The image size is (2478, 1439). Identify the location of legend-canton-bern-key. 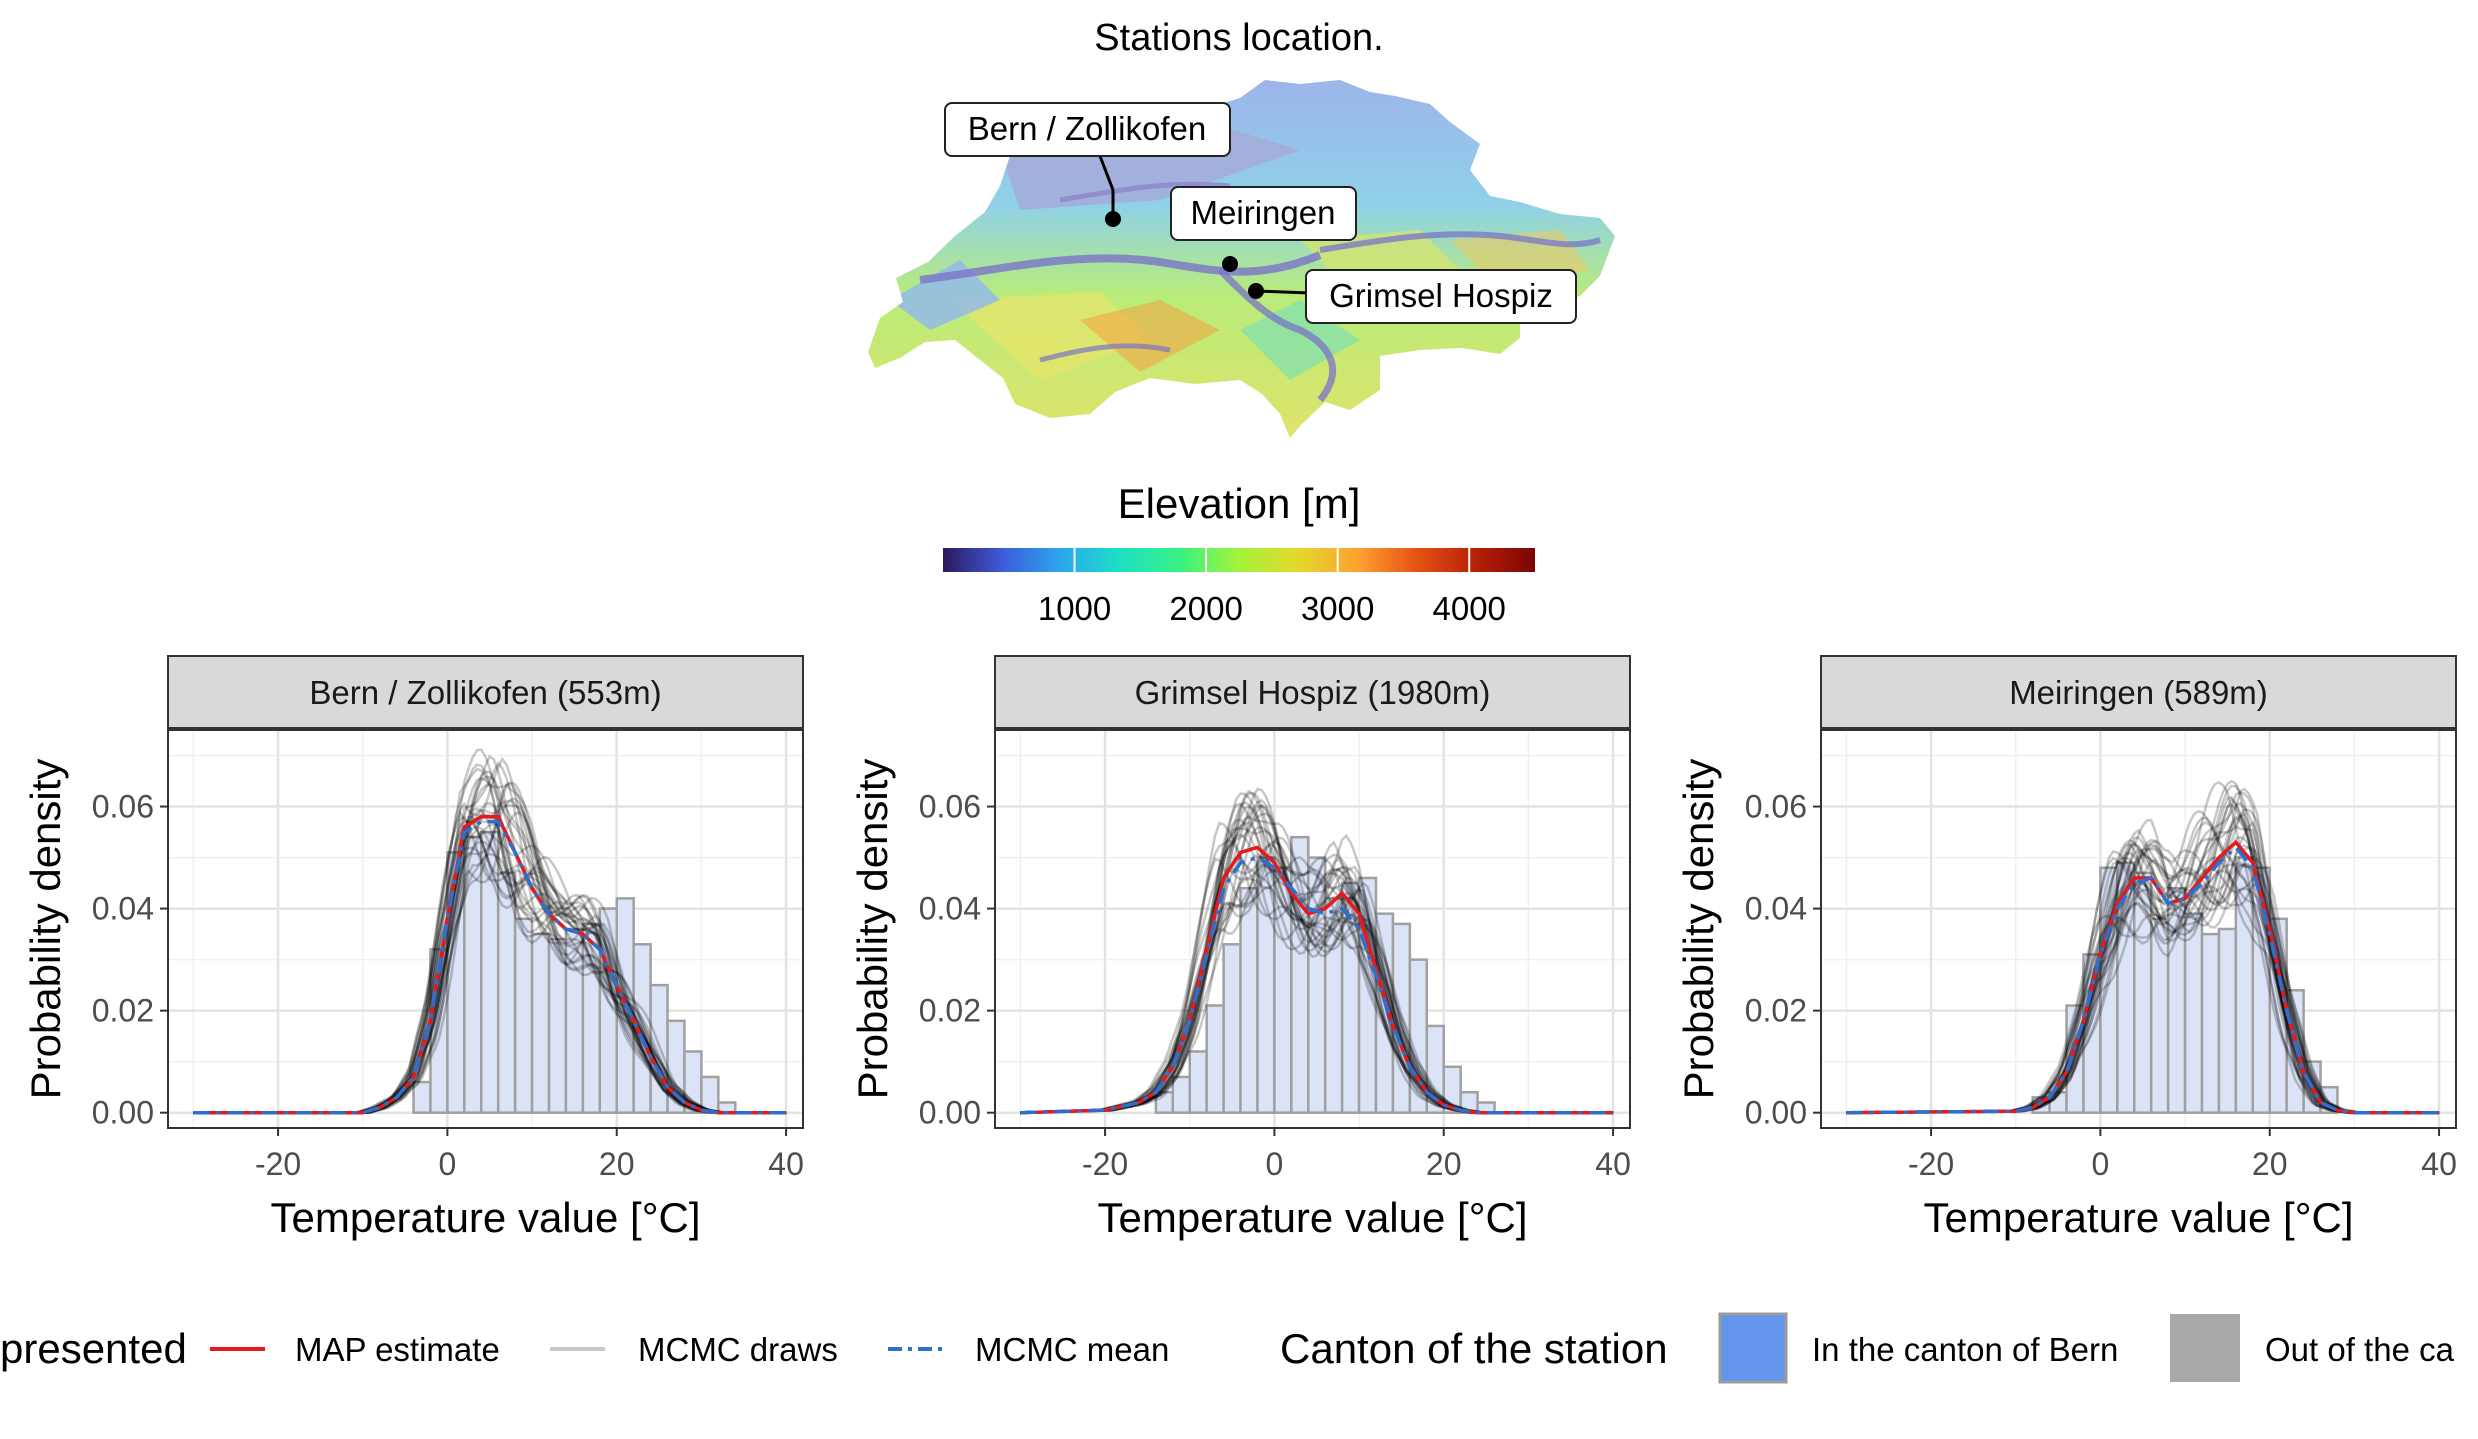
(1753, 1348).